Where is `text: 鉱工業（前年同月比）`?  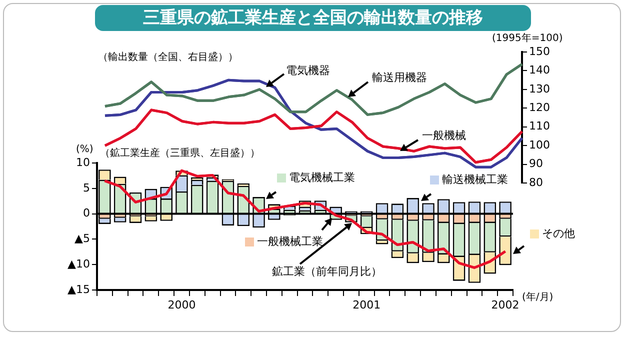
text: 鉱工業（前年同月比） is located at coordinates (327, 271).